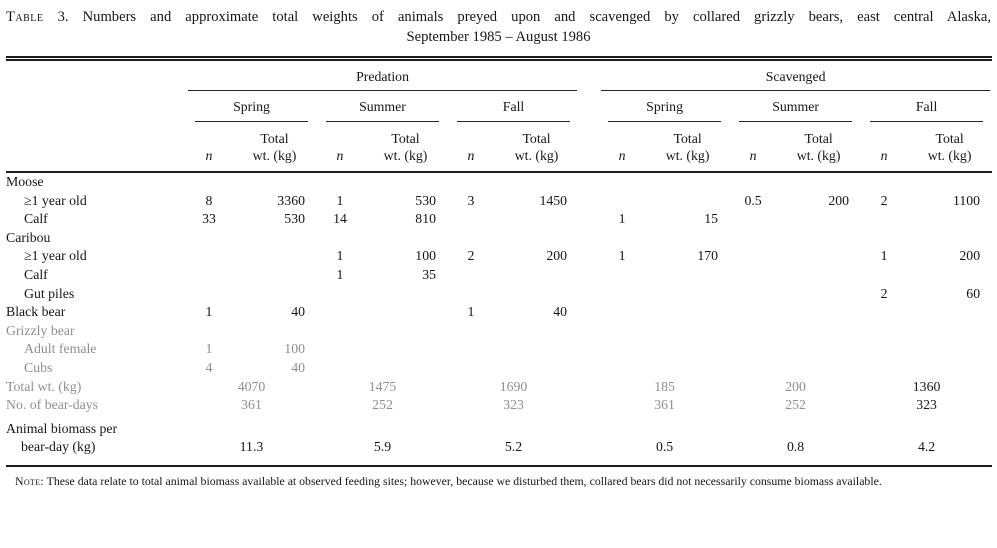  I want to click on table-row: Total wt. (kg) 4070 1475 1690 185 200 1360, so click(499, 387).